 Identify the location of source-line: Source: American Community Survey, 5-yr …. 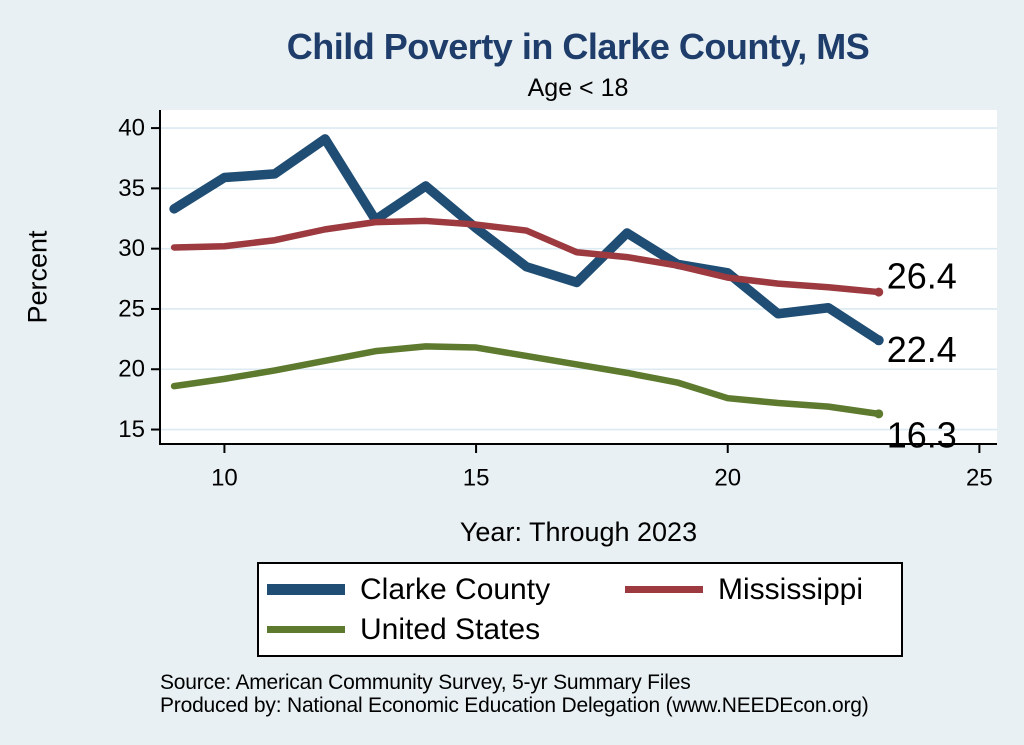
(425, 682).